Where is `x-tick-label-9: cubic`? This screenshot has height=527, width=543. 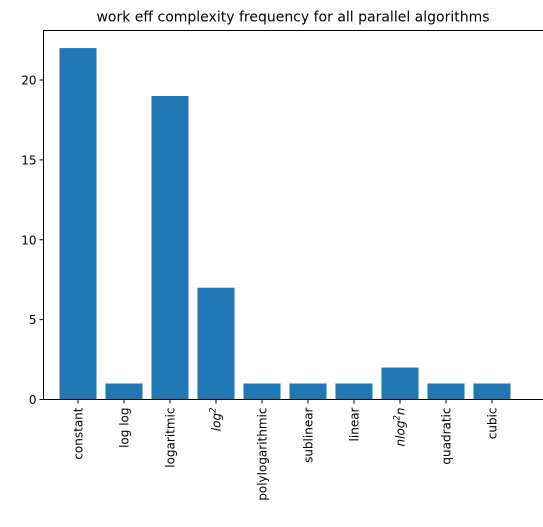 x-tick-label-9: cubic is located at coordinates (493, 424).